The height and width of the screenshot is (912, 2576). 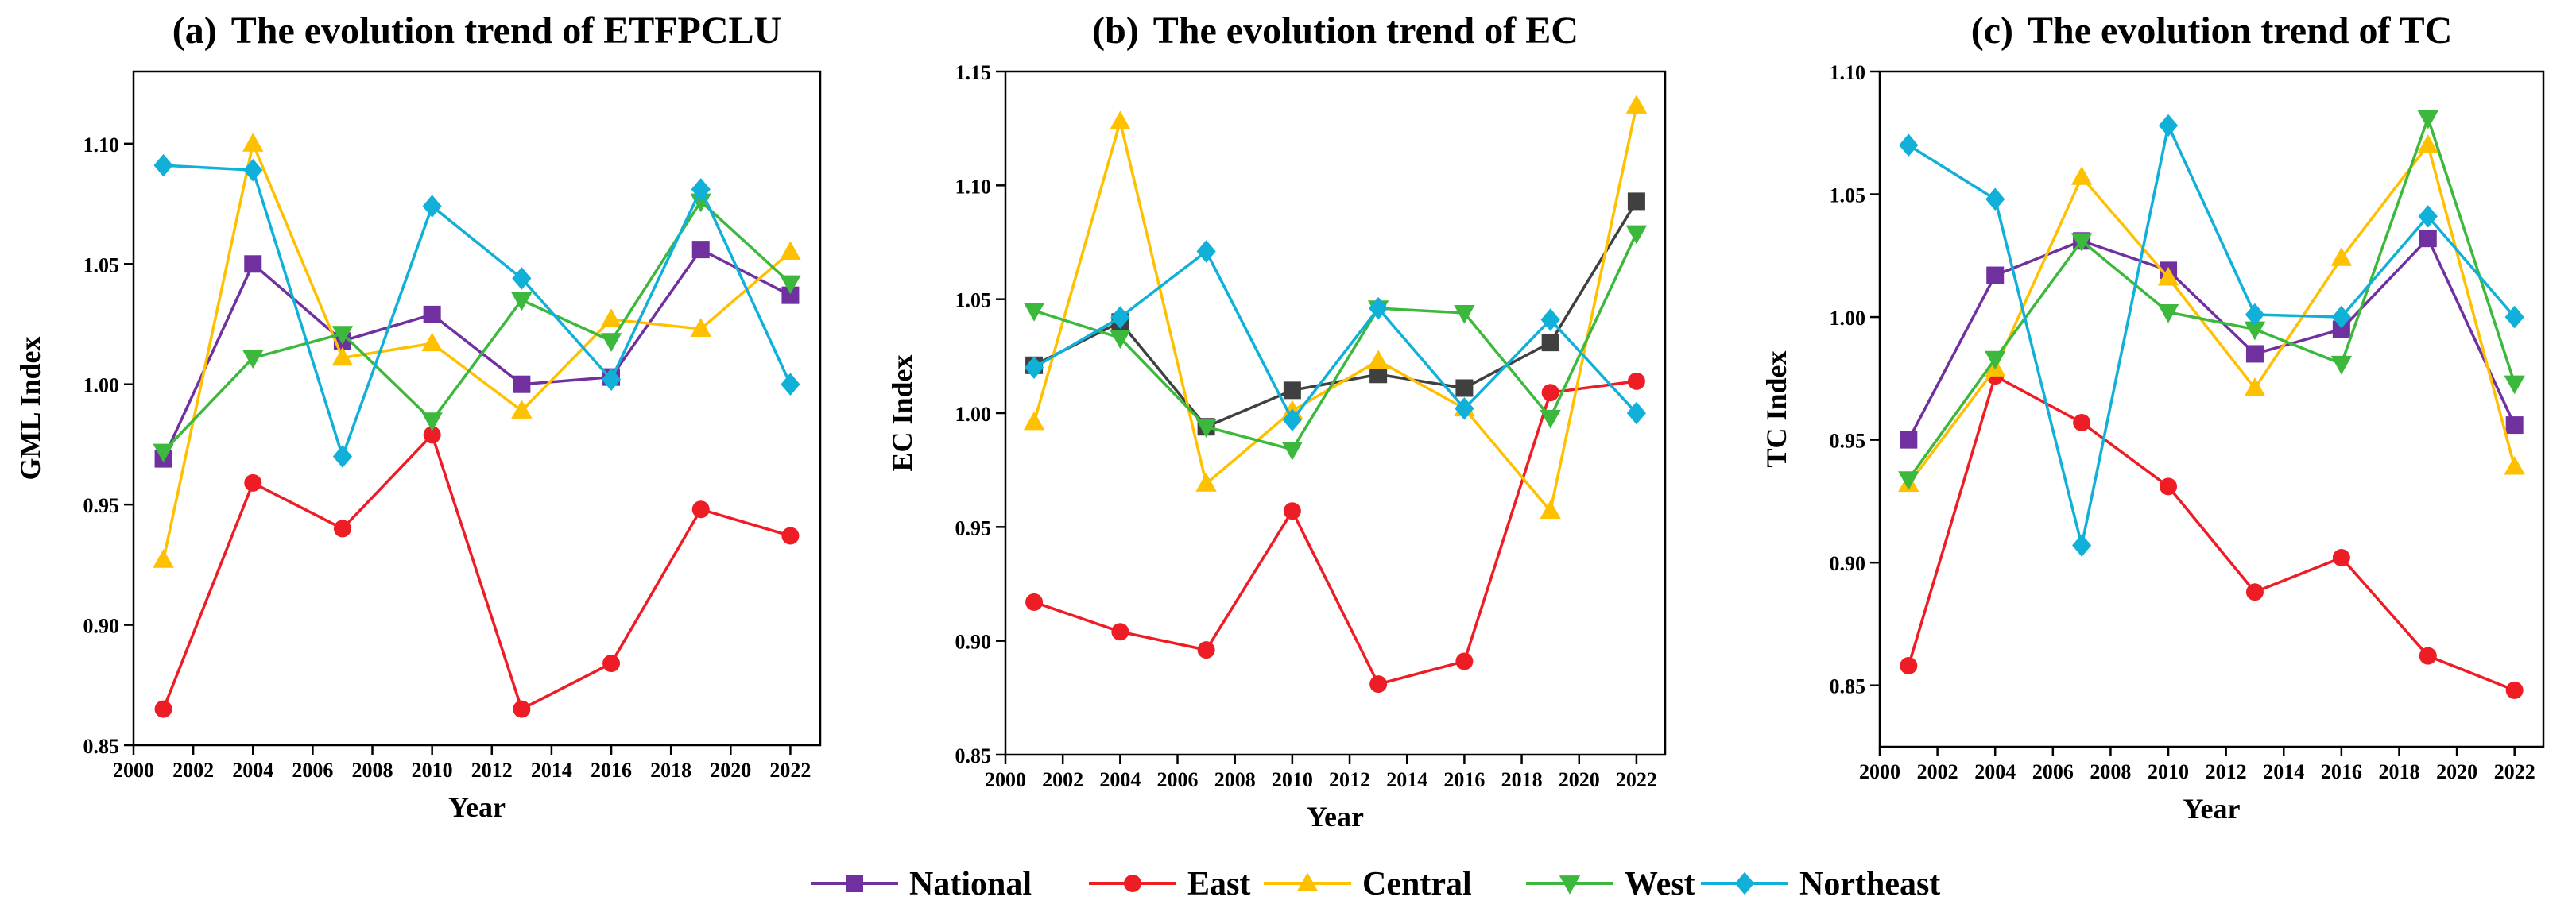 What do you see at coordinates (101, 506) in the screenshot?
I see `y-tick-label: 0.95` at bounding box center [101, 506].